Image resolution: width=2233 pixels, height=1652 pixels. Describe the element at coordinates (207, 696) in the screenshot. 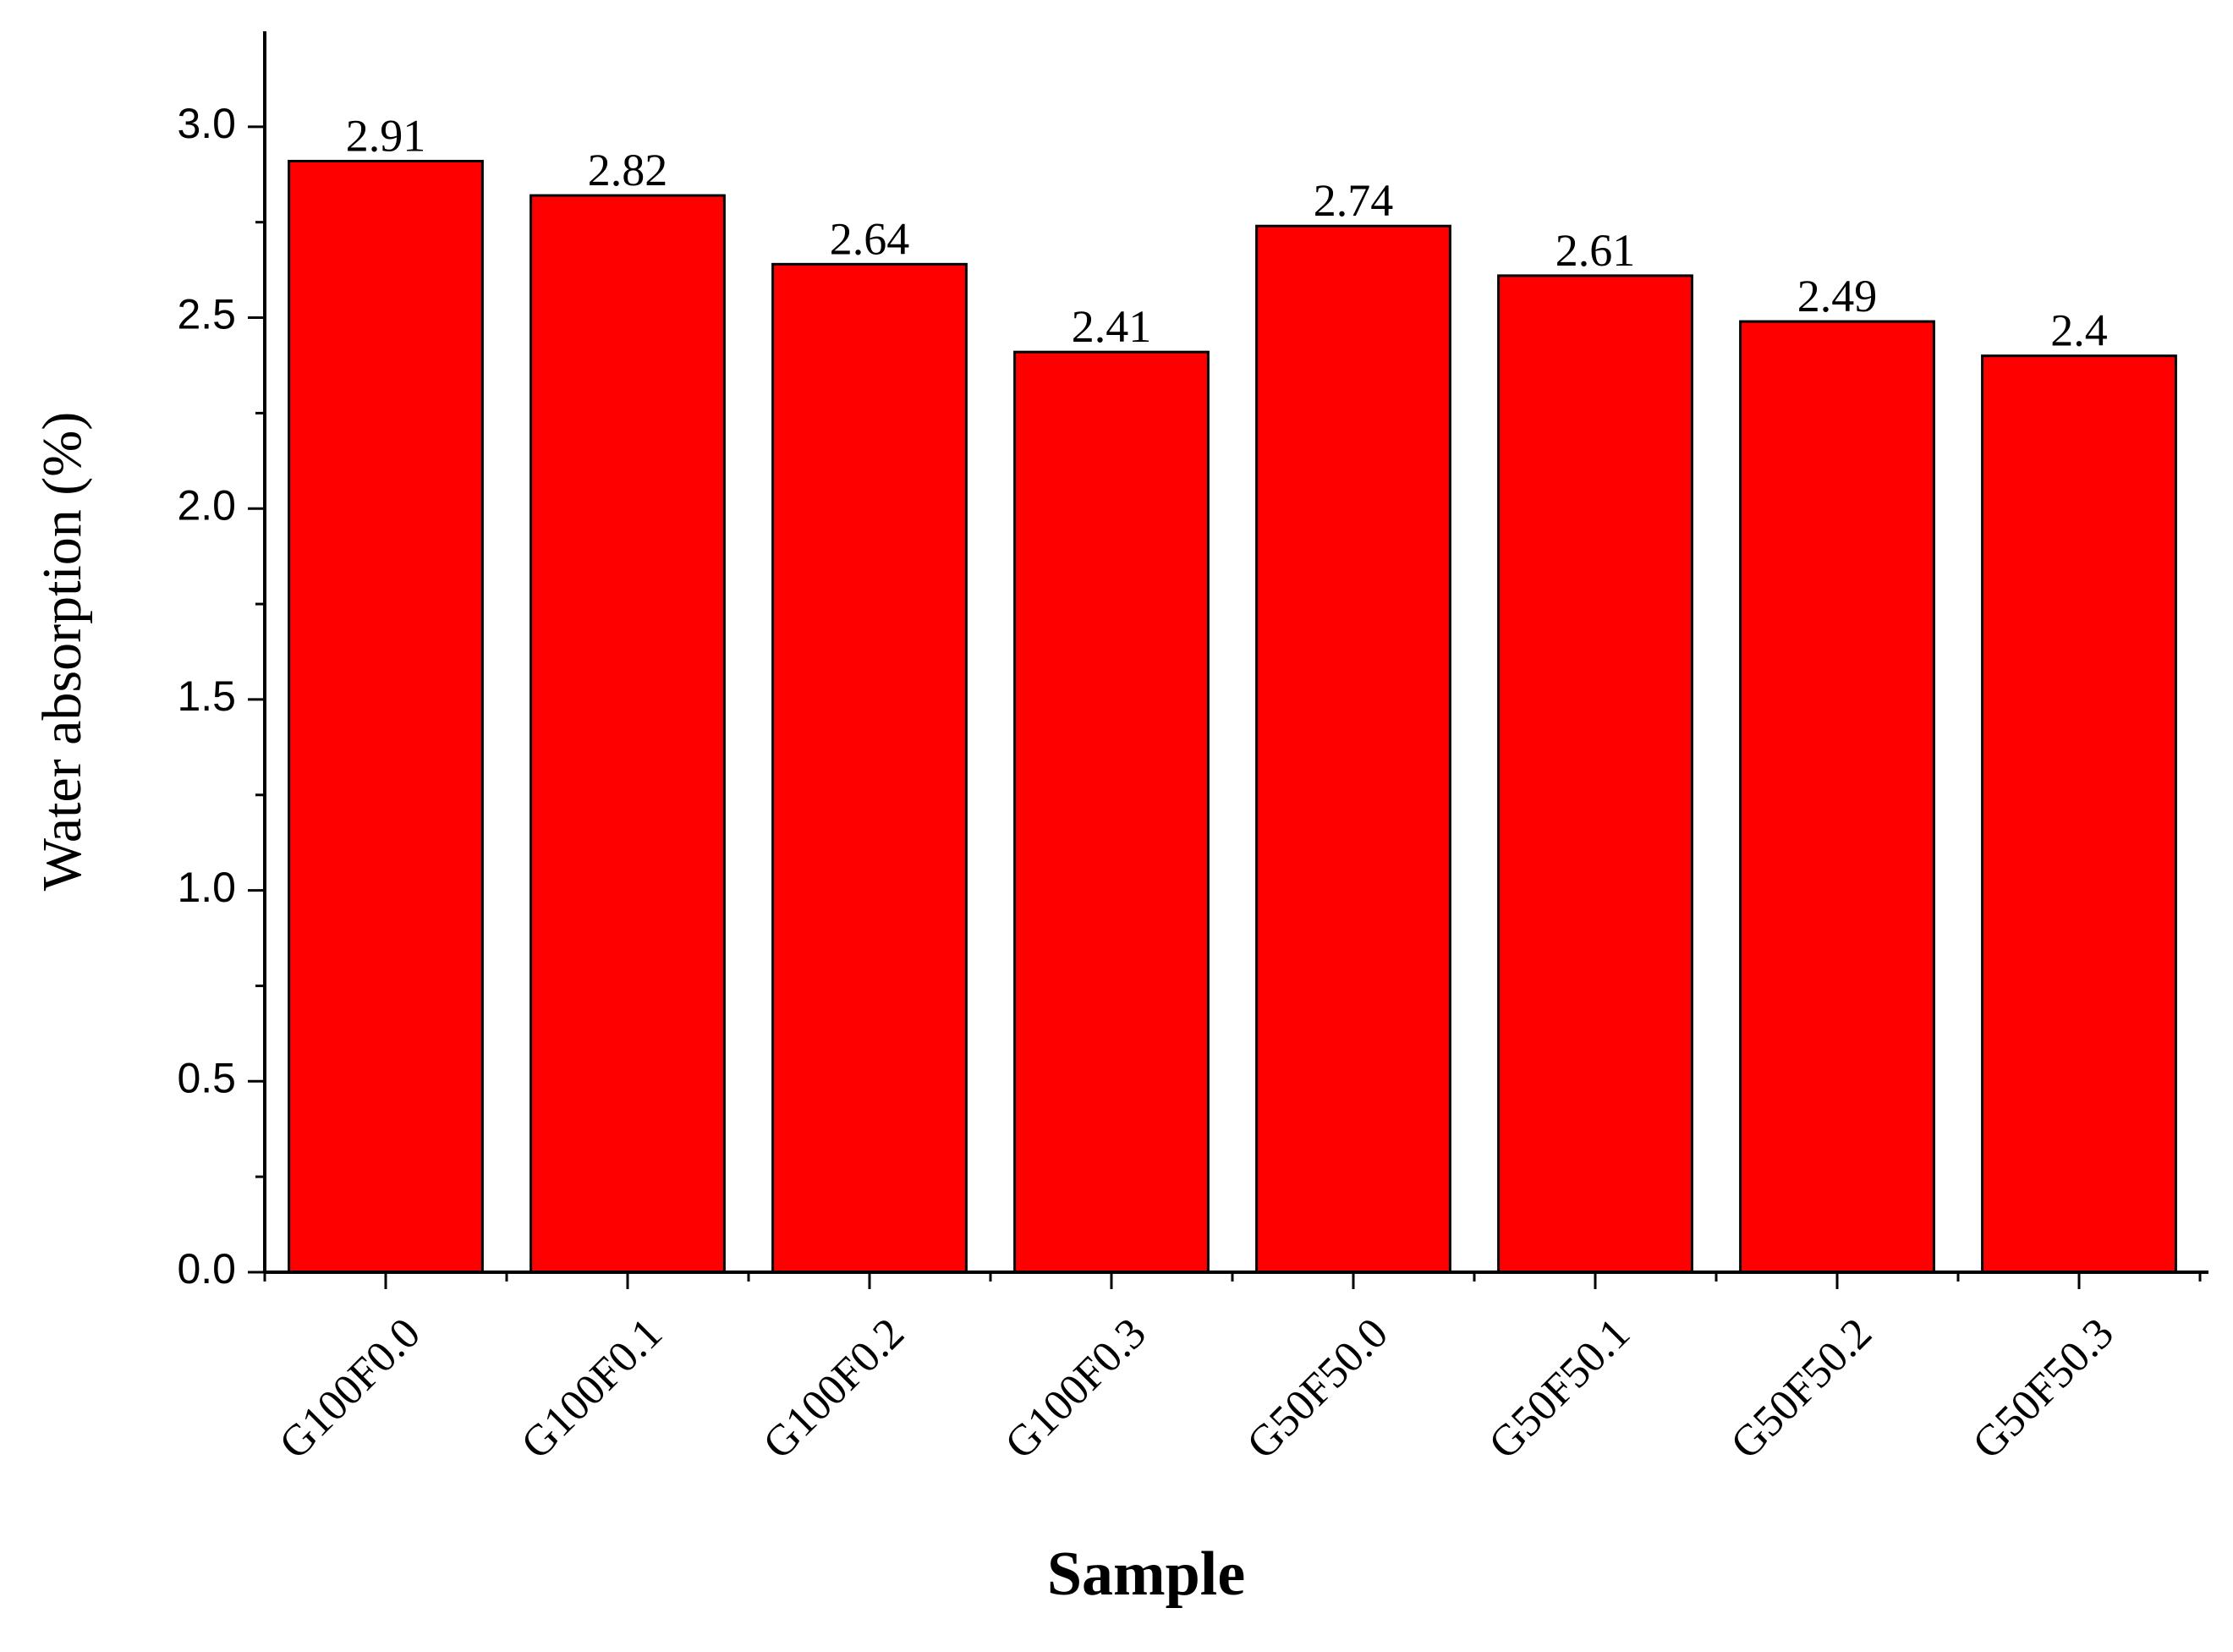

I see `y-tick-label: 1.5` at that location.